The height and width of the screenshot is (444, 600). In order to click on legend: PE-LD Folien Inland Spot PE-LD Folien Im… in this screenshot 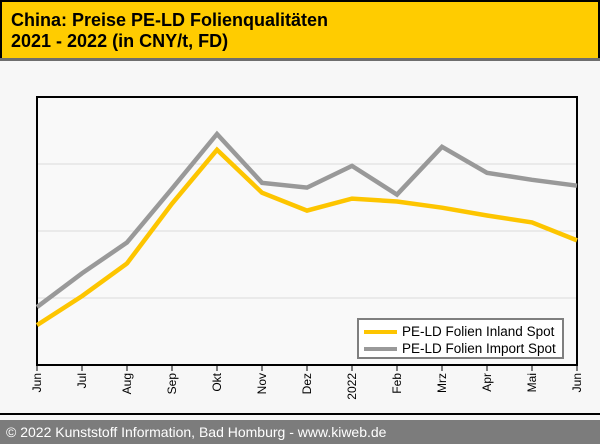, I will do `click(460, 338)`.